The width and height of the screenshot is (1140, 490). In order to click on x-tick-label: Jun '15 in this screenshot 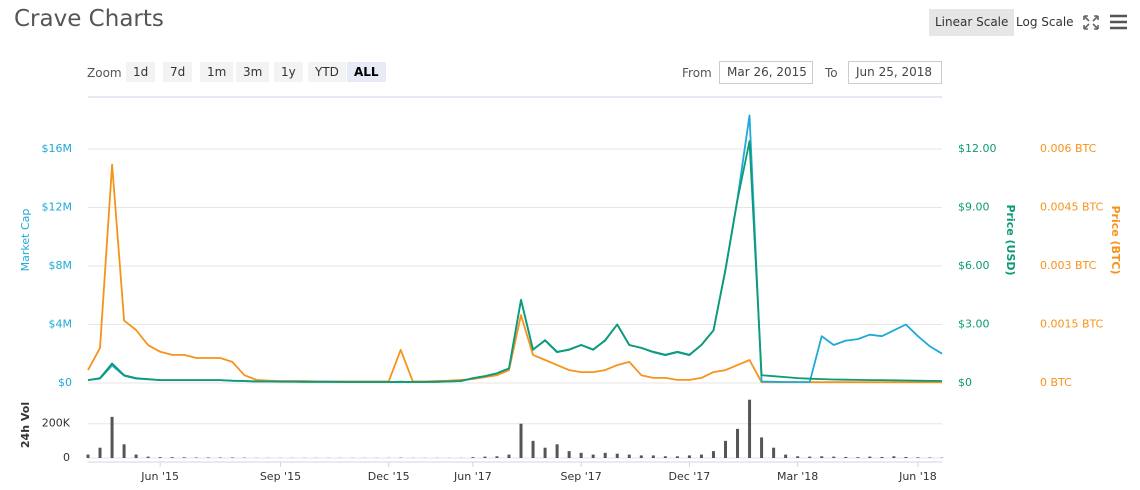, I will do `click(159, 476)`.